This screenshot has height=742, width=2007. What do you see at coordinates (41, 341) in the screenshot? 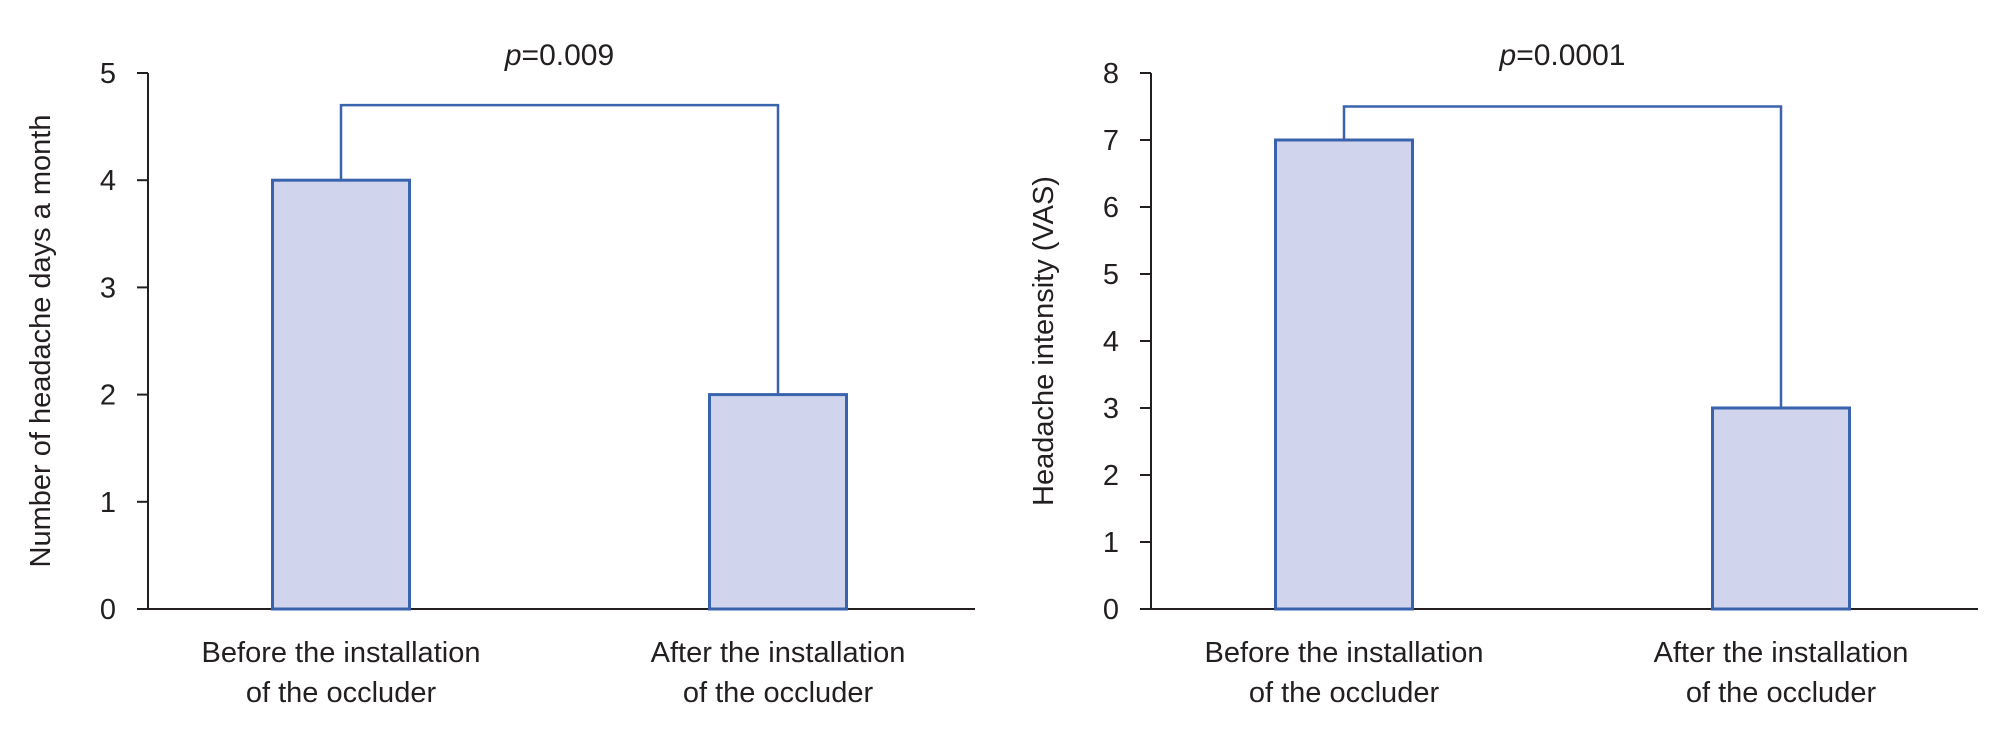
I see `y-axis-label: Number of headache days a month` at bounding box center [41, 341].